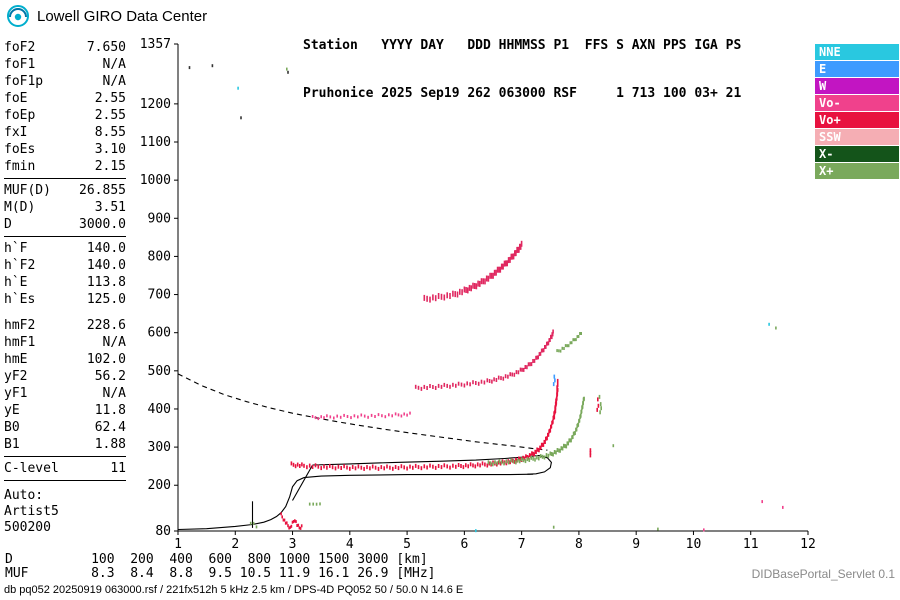 The height and width of the screenshot is (600, 900). Describe the element at coordinates (636, 544) in the screenshot. I see `svg-text: 9` at that location.